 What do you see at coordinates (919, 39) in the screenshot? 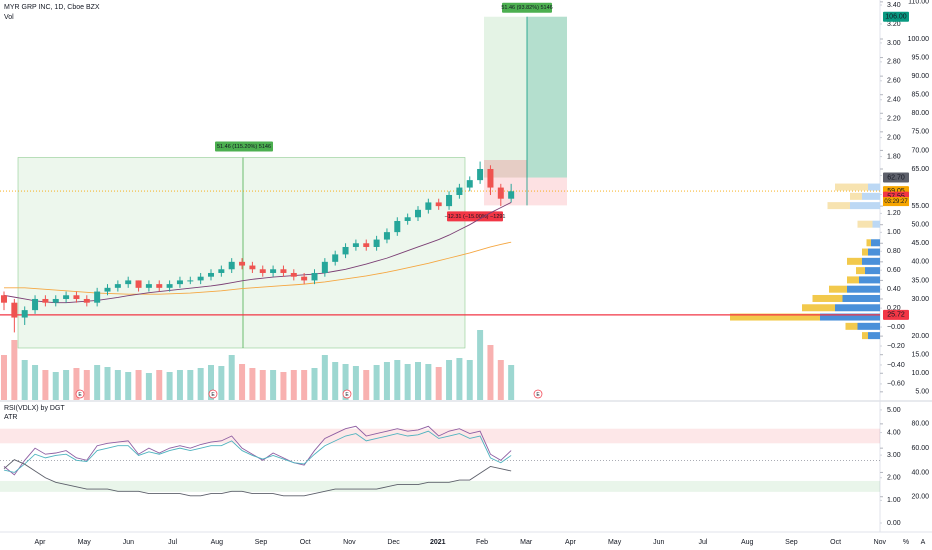
I see `y-tick-label: 100.00` at bounding box center [919, 39].